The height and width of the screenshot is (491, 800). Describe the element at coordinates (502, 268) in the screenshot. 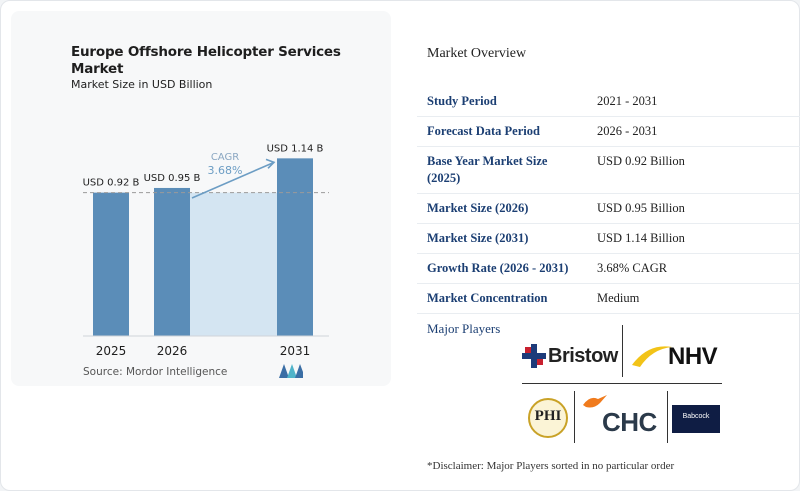

I see `overview-key: Growth Rate (2026 - 2031)` at that location.